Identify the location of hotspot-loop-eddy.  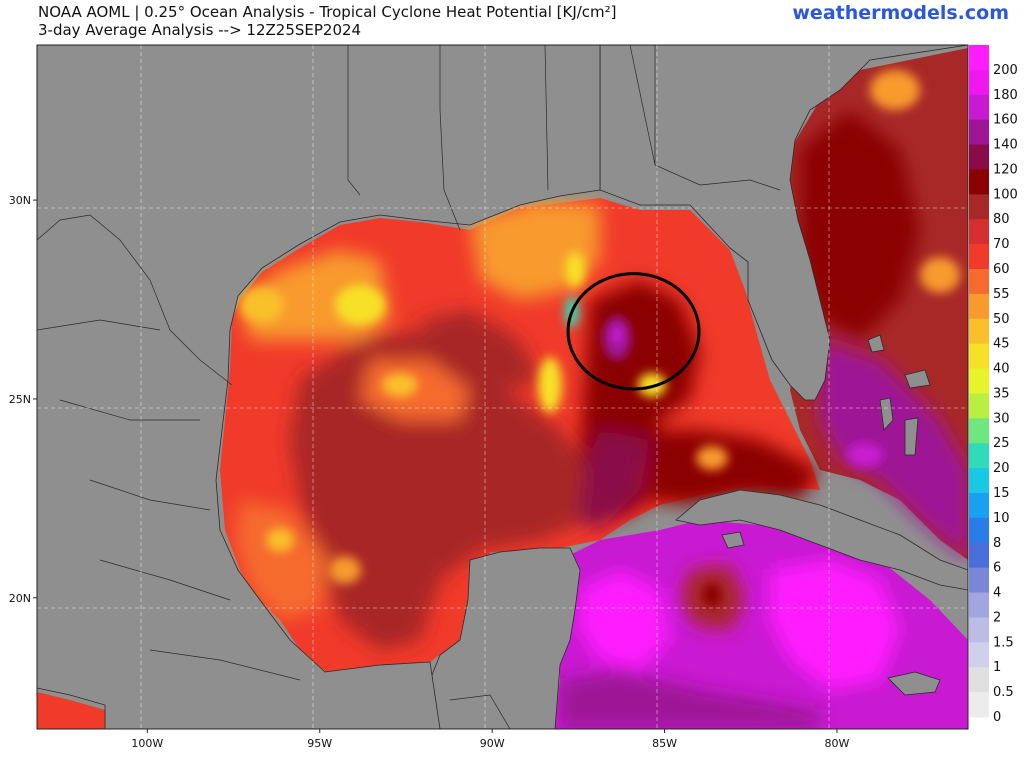
(652, 385).